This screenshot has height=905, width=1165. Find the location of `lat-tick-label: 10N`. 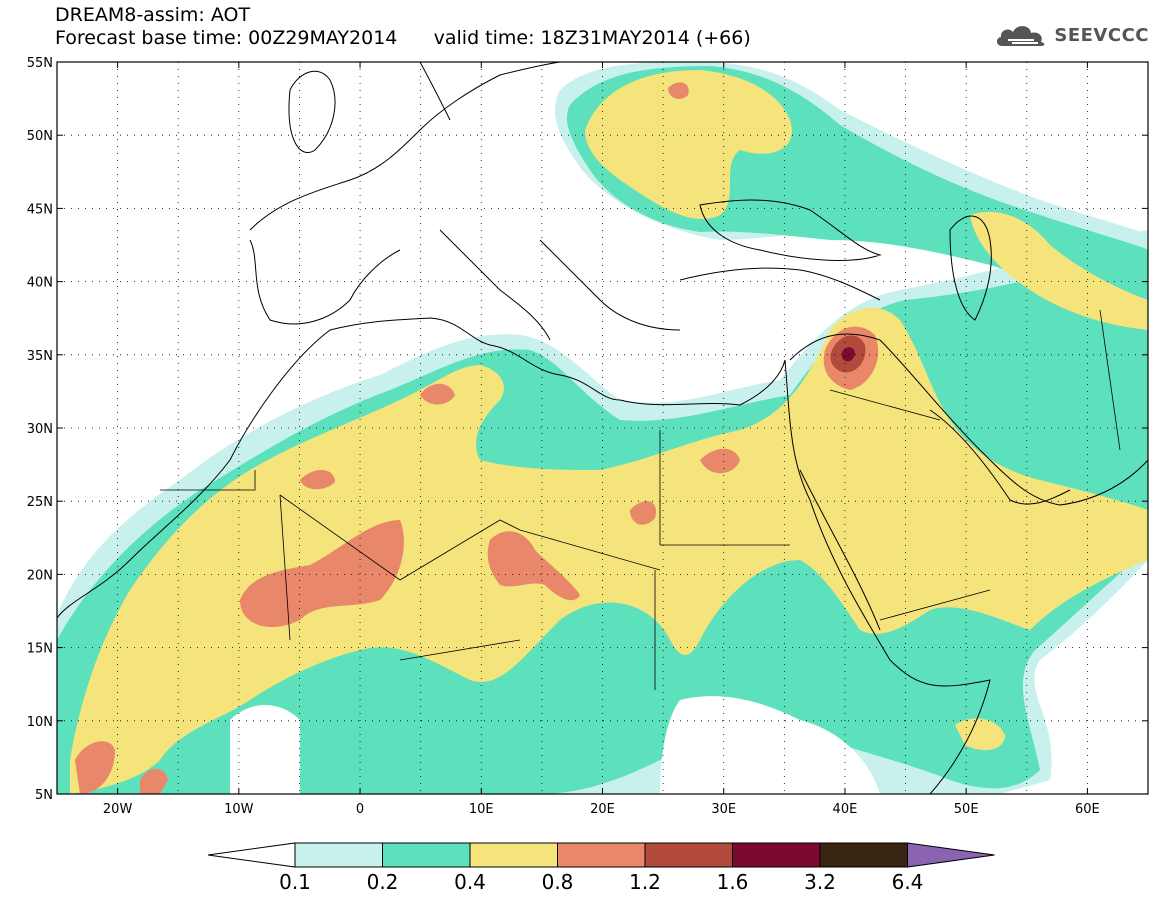

lat-tick-label: 10N is located at coordinates (40, 722).